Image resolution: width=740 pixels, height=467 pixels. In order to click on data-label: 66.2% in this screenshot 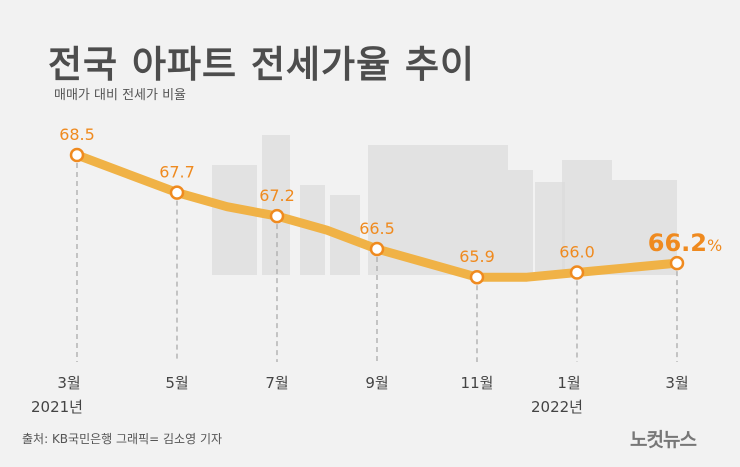, I will do `click(685, 243)`.